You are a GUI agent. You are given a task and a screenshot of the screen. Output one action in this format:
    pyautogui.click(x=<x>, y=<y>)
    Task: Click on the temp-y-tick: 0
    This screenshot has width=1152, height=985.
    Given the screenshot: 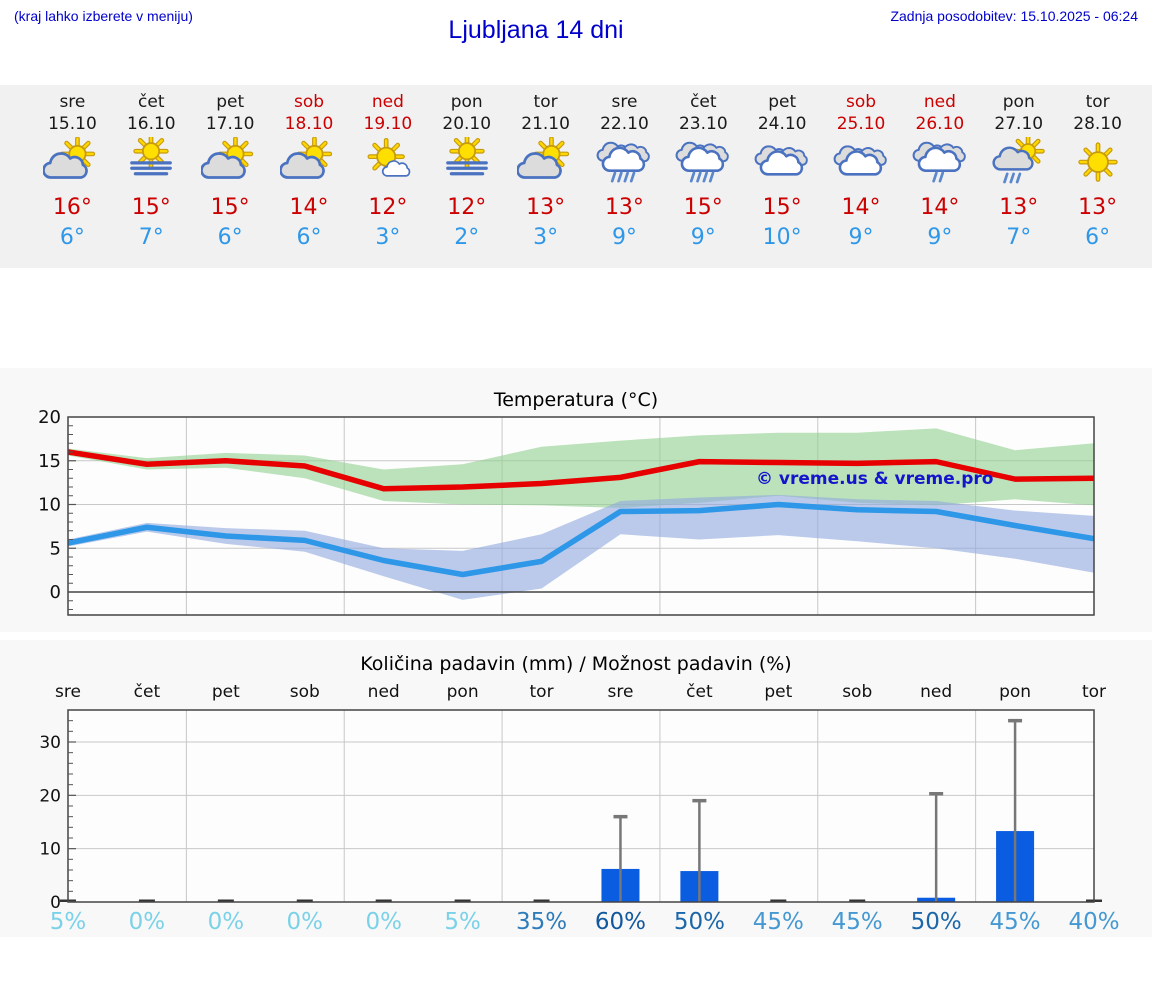 What is the action you would take?
    pyautogui.click(x=55, y=592)
    